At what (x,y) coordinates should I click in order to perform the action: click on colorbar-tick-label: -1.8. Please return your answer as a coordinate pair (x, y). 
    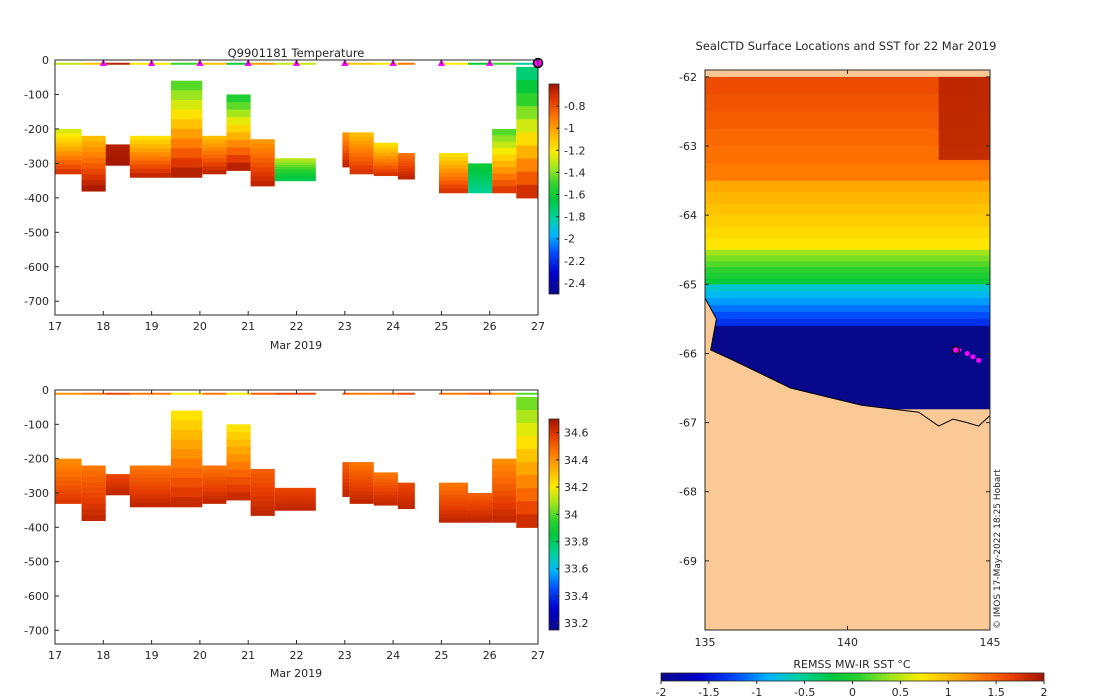
    Looking at the image, I should click on (574, 217).